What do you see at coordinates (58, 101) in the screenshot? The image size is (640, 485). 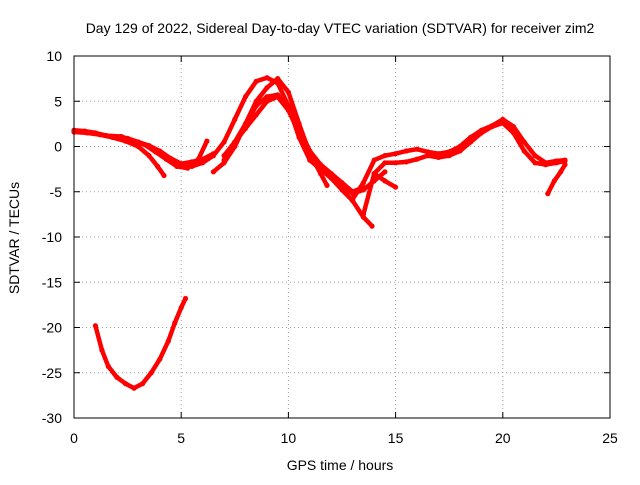 I see `y-tick-label: 5` at bounding box center [58, 101].